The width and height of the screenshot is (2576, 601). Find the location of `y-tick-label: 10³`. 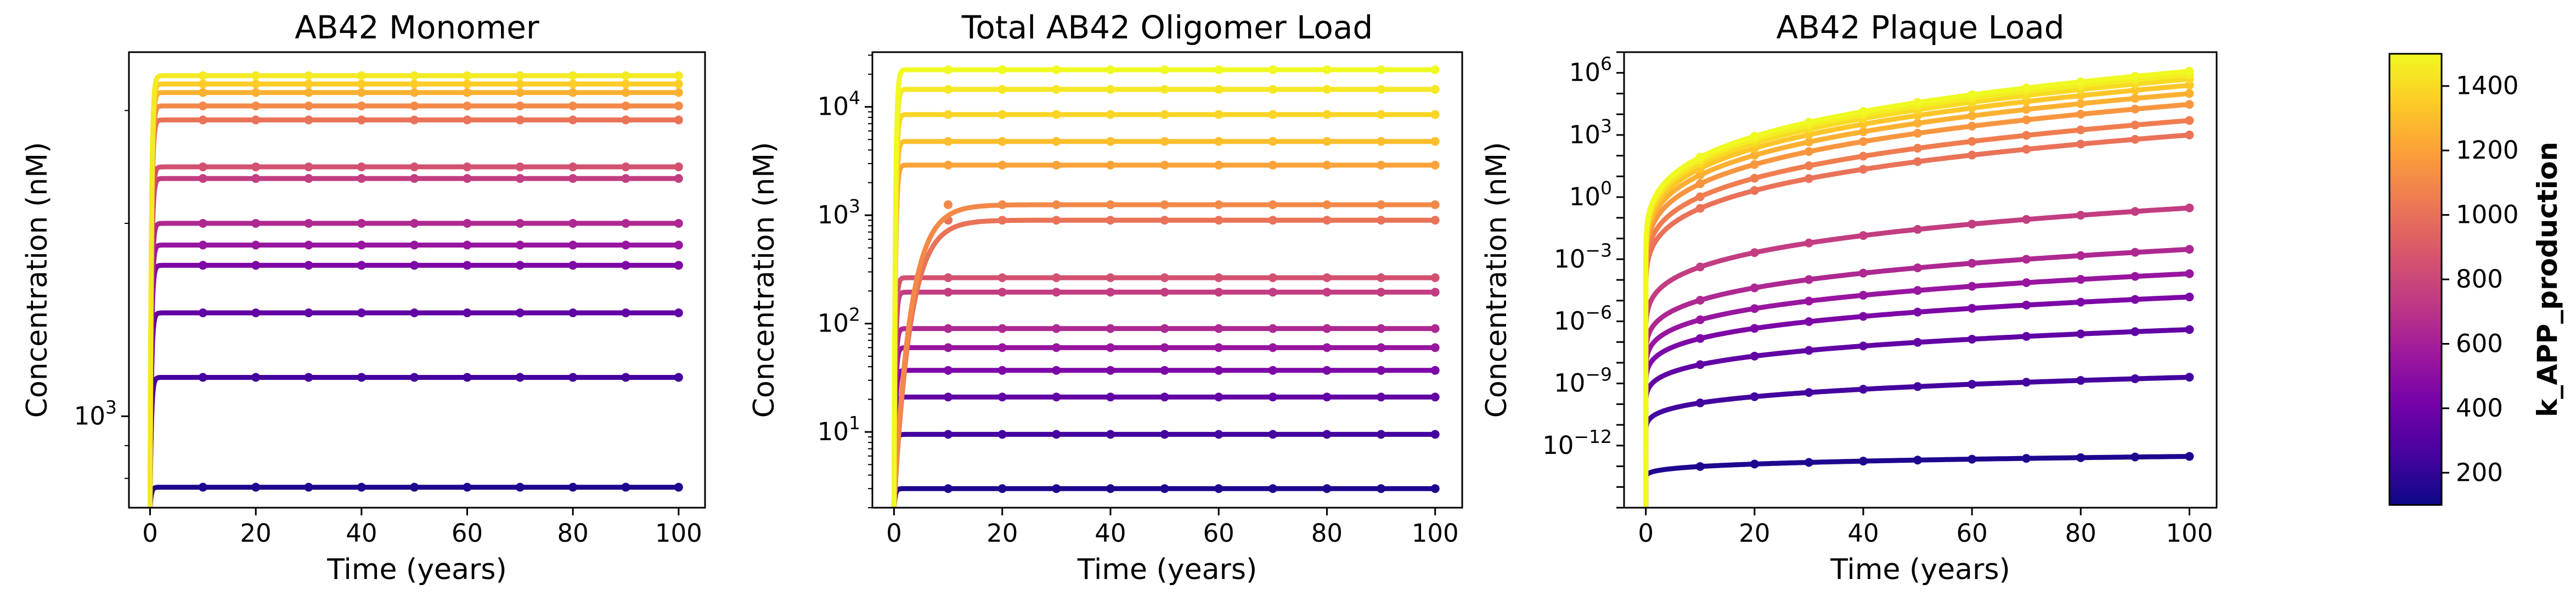

y-tick-label: 10³ is located at coordinates (1591, 132).